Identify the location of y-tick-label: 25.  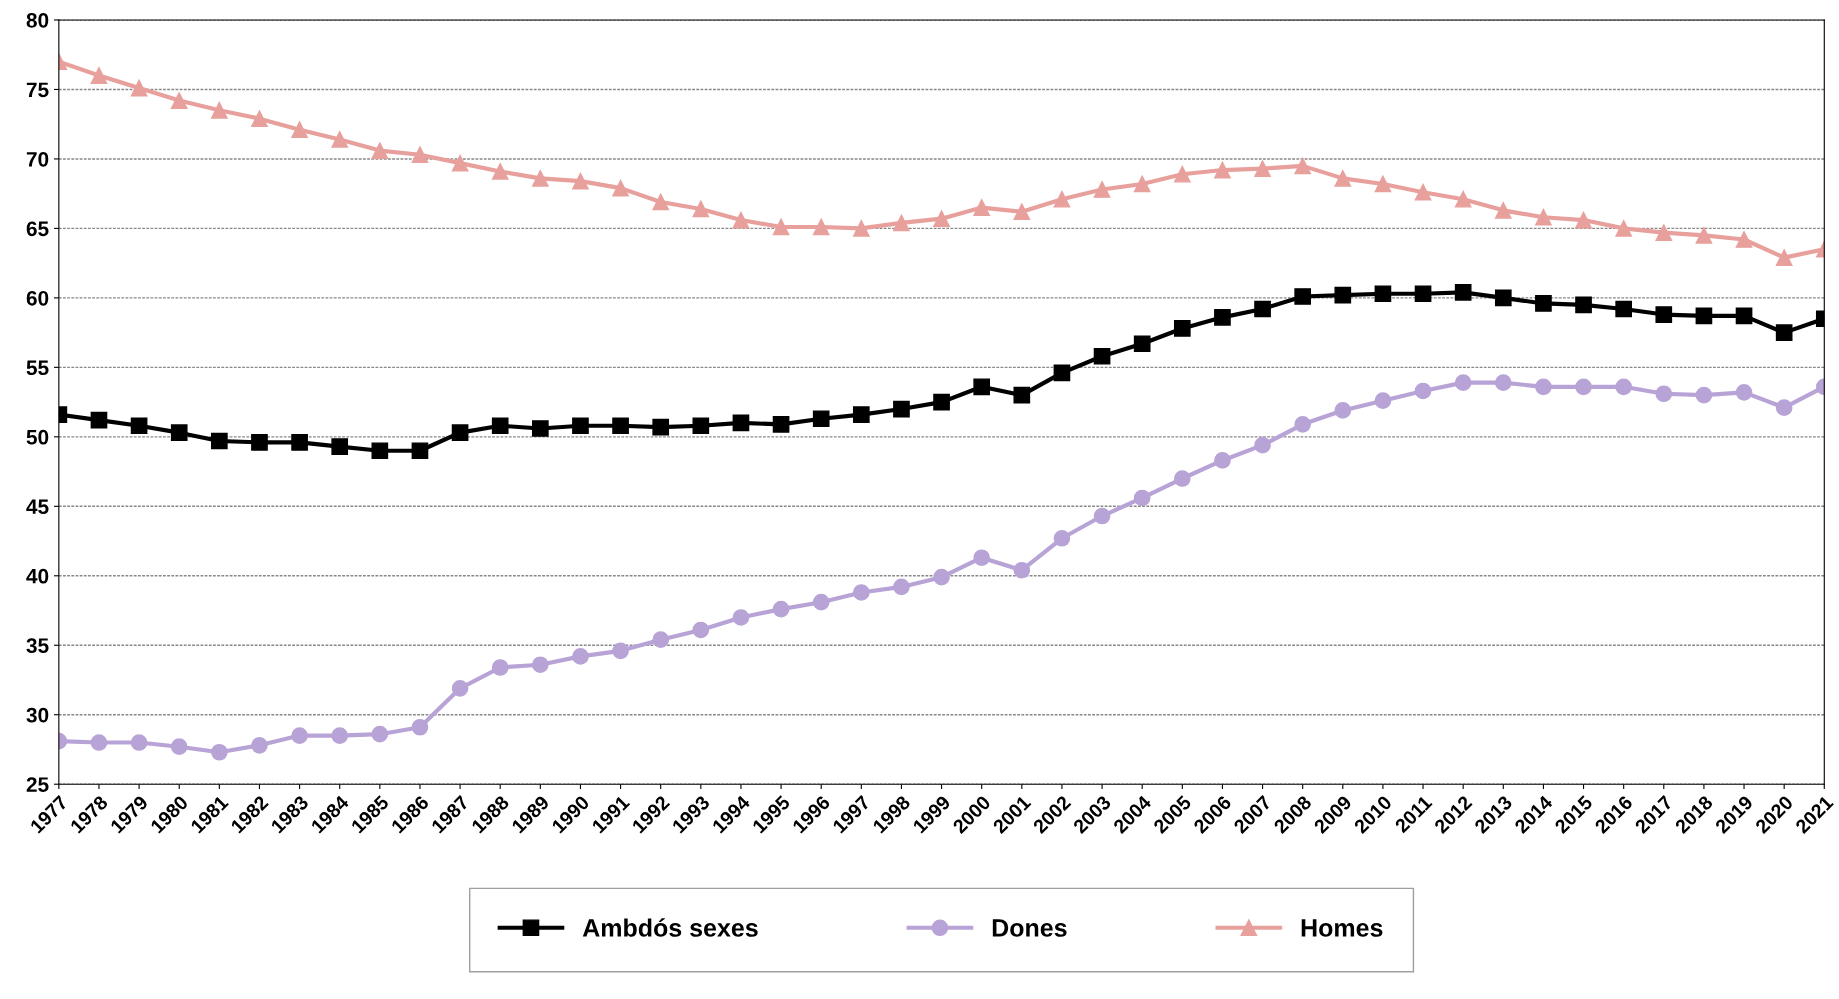
(37, 784).